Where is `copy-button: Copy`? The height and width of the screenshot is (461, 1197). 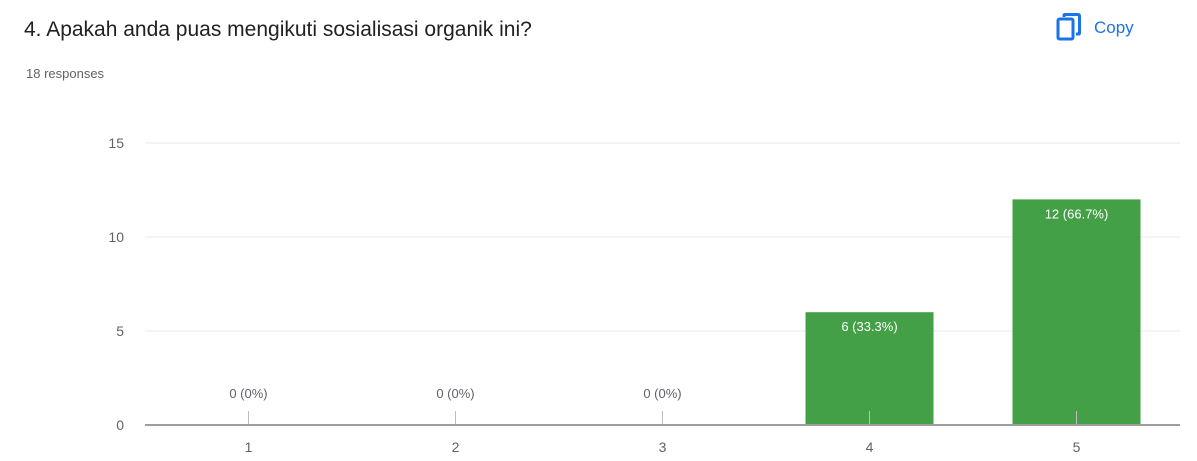 copy-button: Copy is located at coordinates (1116, 28).